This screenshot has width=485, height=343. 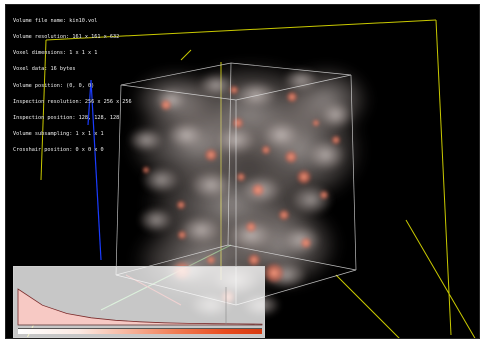 What do you see at coordinates (140, 331) in the screenshot?
I see `color-map-bar` at bounding box center [140, 331].